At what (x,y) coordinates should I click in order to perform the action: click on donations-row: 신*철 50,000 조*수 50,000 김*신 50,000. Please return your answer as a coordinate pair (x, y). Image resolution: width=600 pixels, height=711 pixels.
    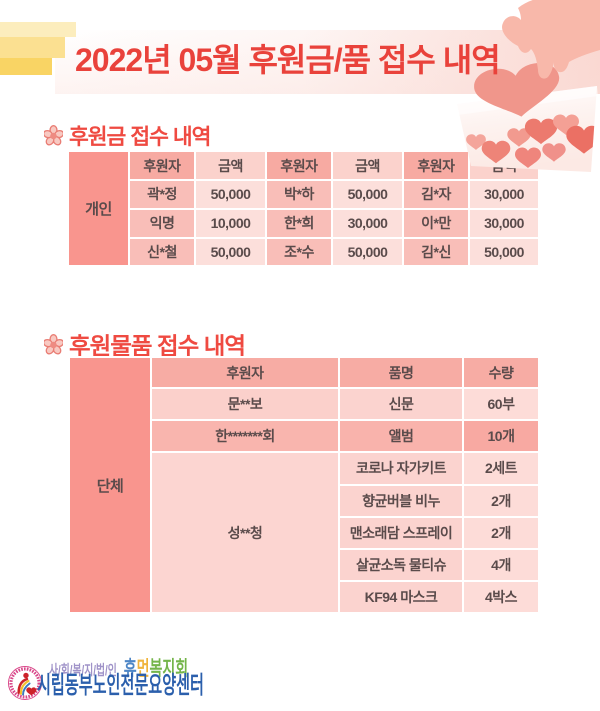
    Looking at the image, I should click on (304, 252).